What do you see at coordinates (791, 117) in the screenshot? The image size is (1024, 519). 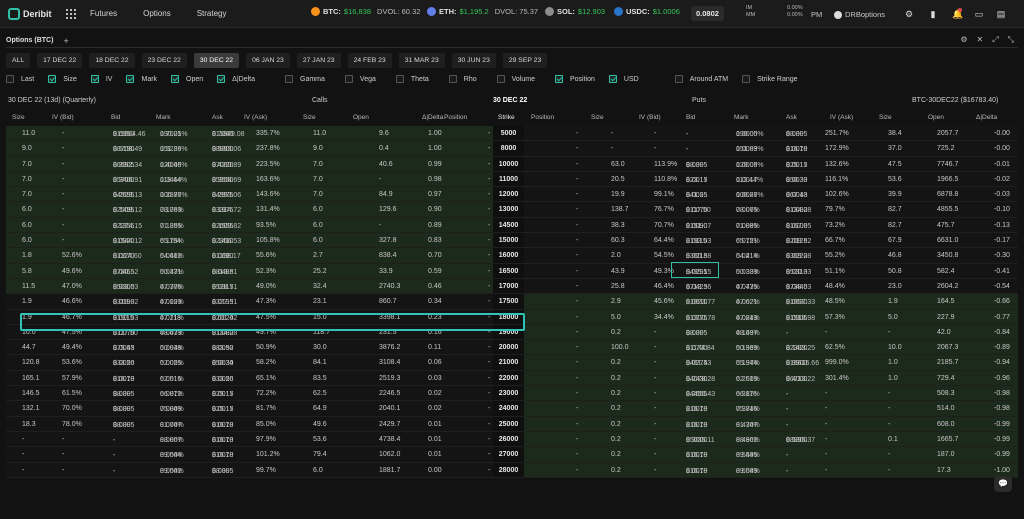 I see `put-column-header: Ask` at bounding box center [791, 117].